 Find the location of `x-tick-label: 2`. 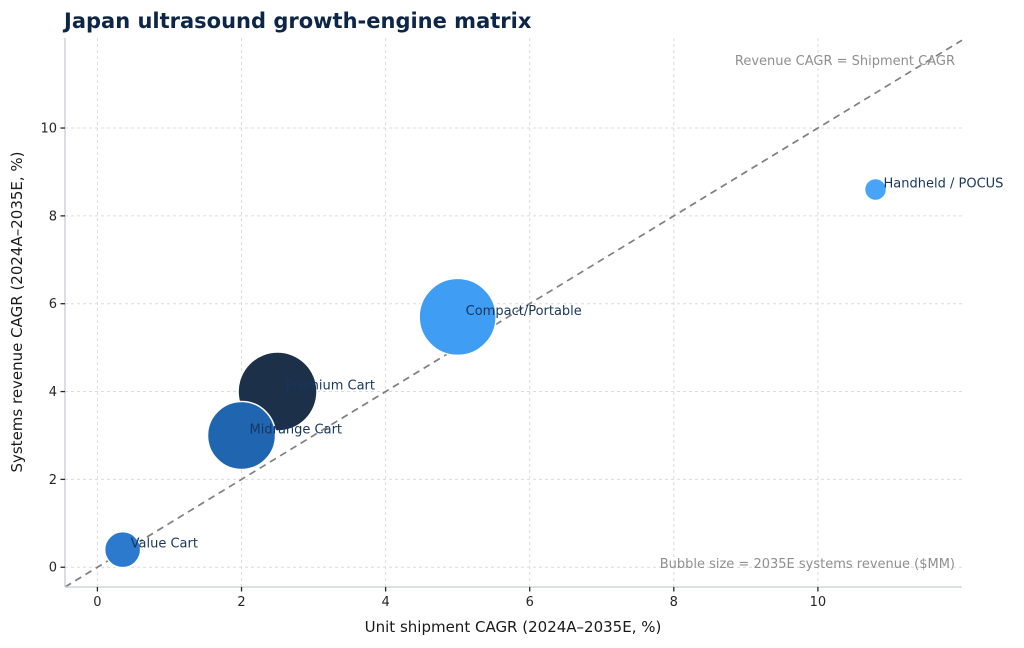

x-tick-label: 2 is located at coordinates (241, 602).